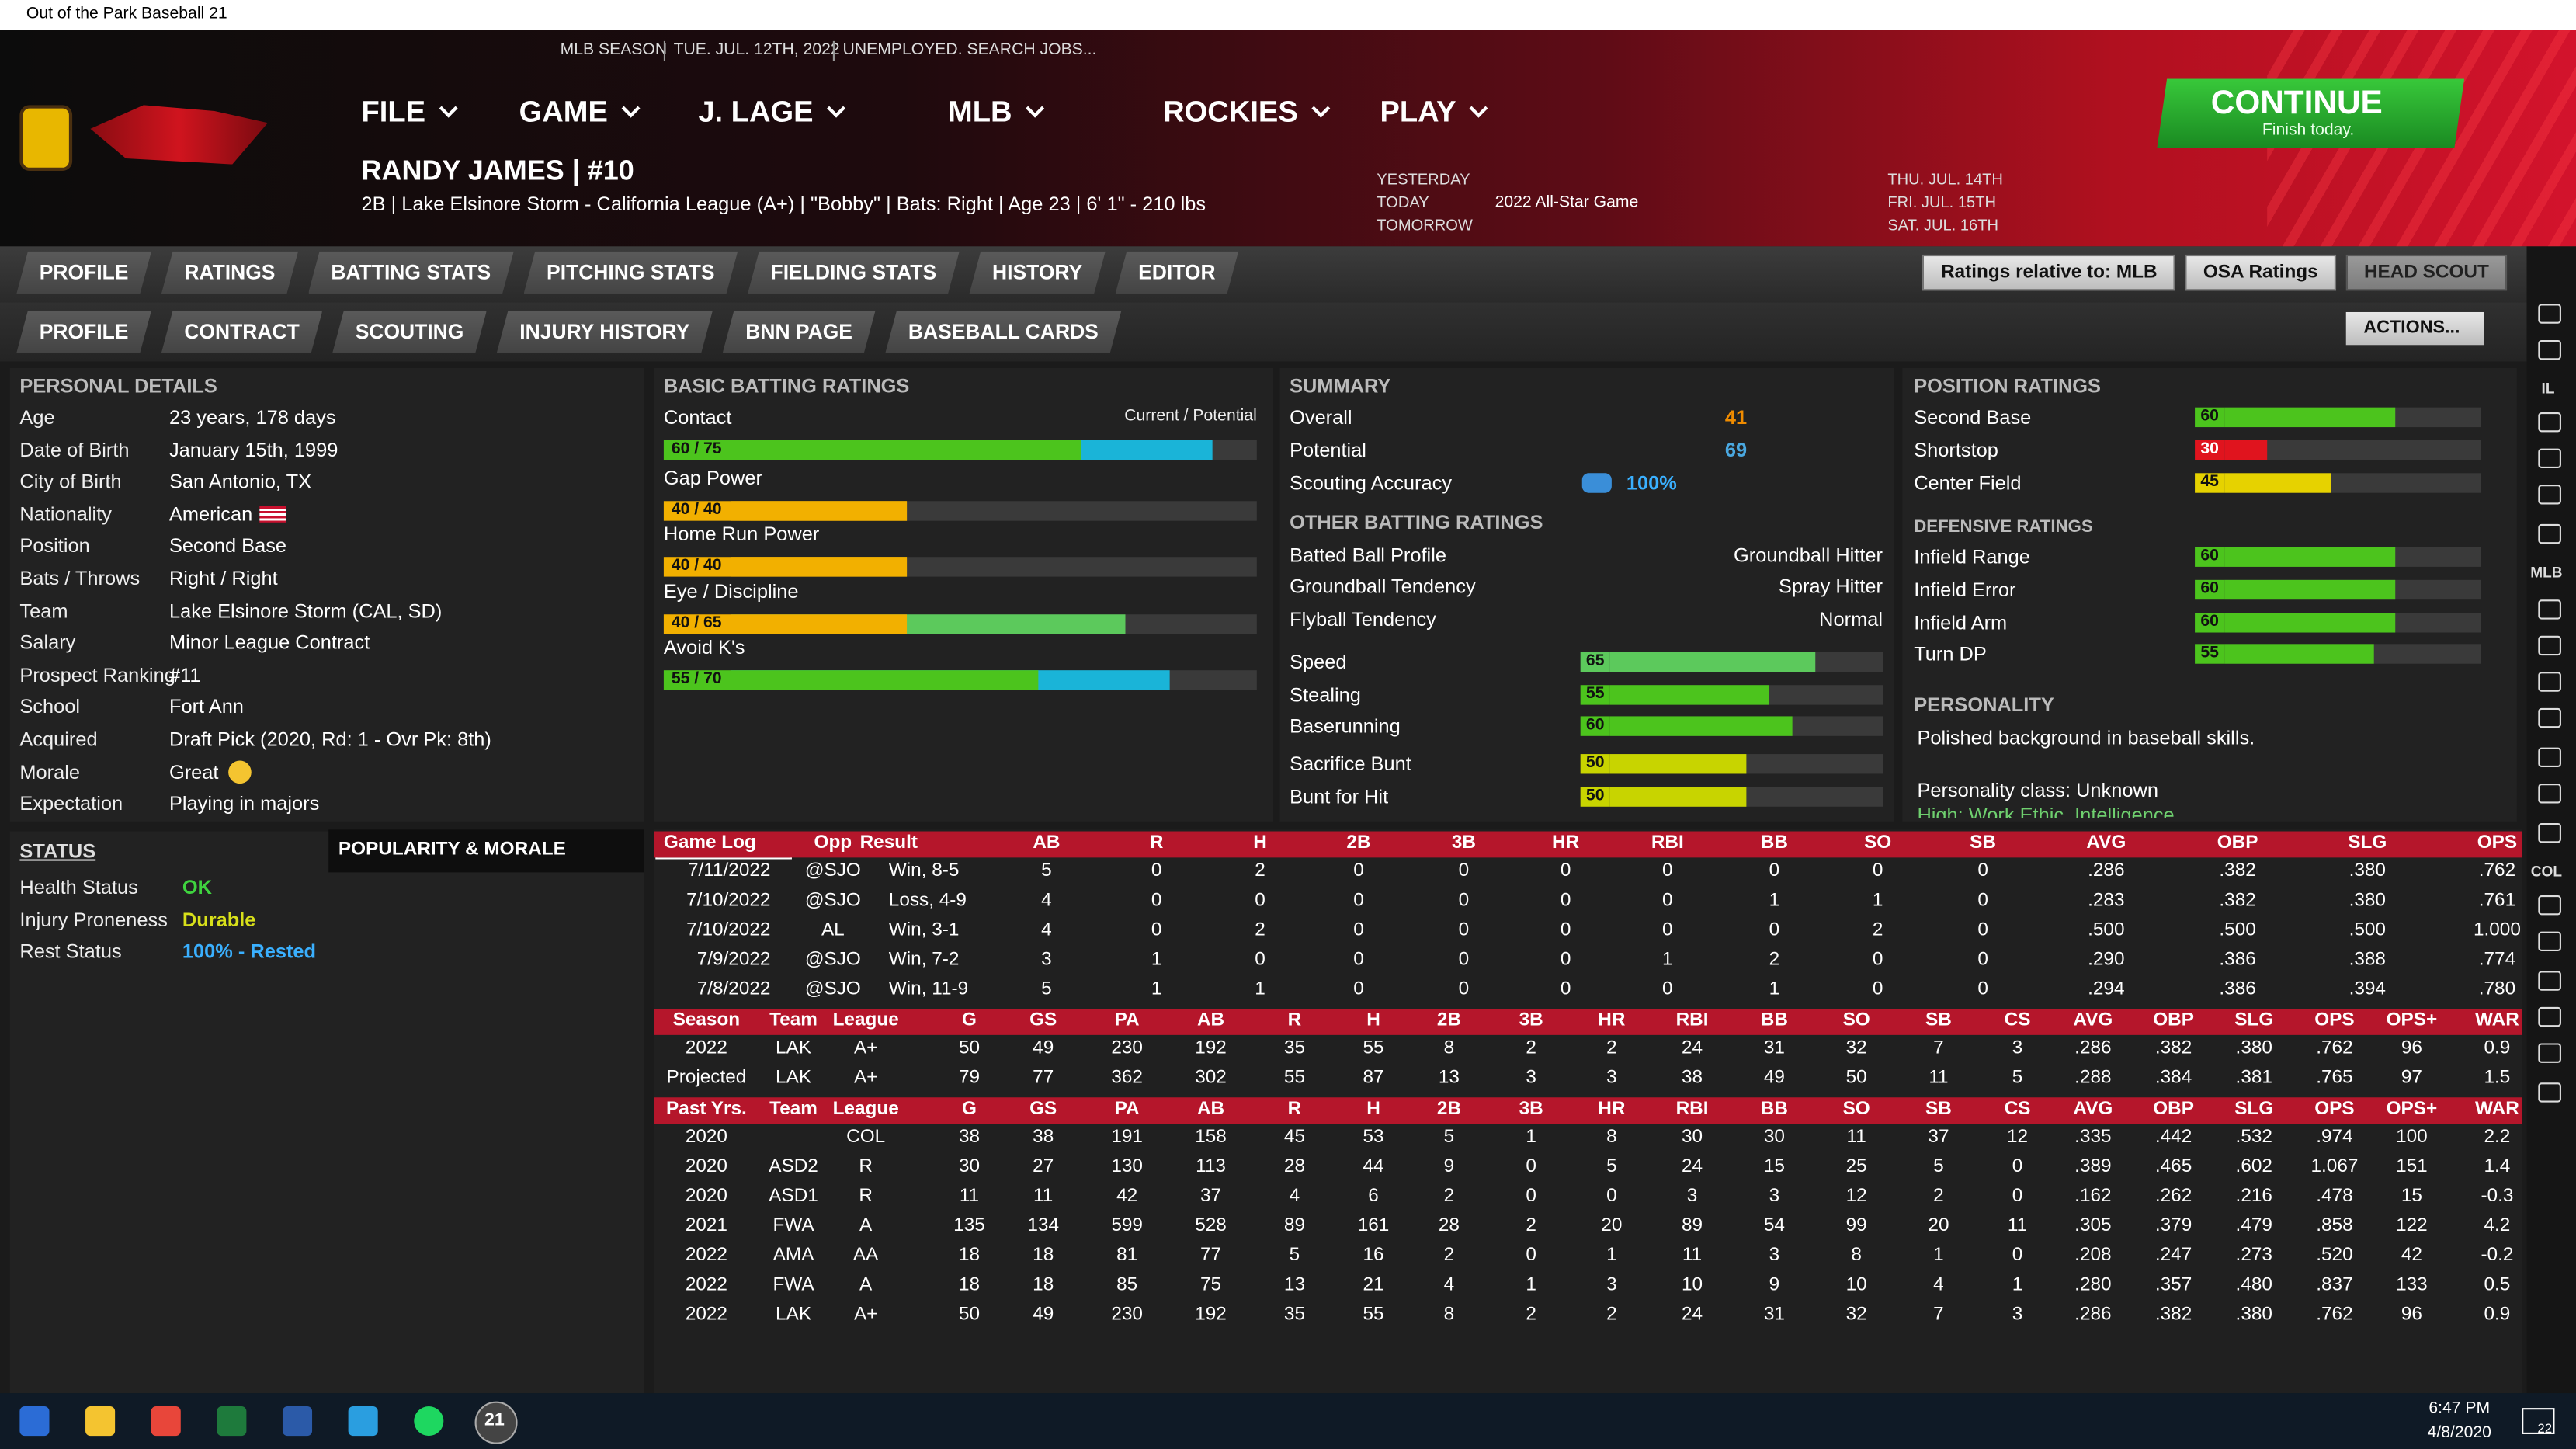 The width and height of the screenshot is (2576, 1449). What do you see at coordinates (2411, 1315) in the screenshot?
I see `table-cell: 96` at bounding box center [2411, 1315].